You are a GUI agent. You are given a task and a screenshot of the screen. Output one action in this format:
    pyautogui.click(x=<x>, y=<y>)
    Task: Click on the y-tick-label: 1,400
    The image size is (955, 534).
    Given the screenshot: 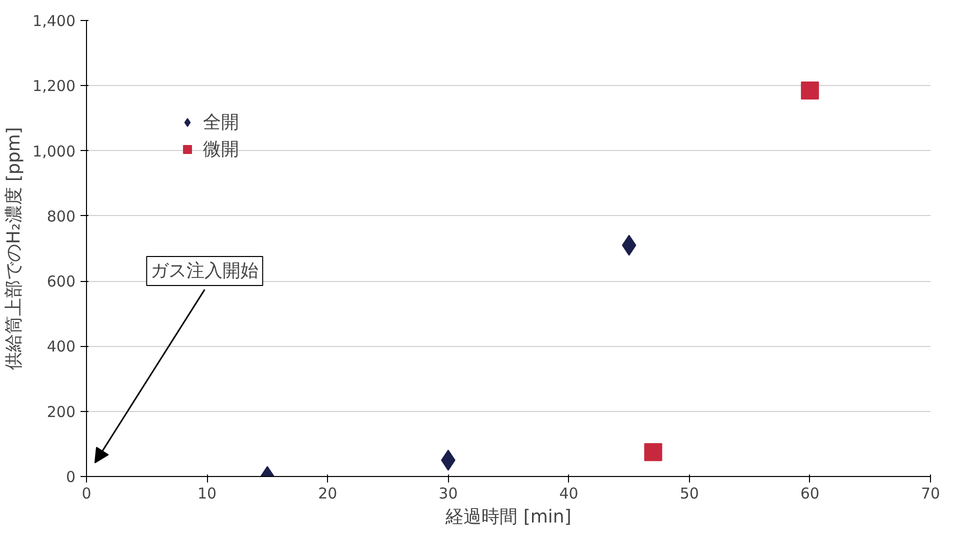 What is the action you would take?
    pyautogui.click(x=54, y=21)
    